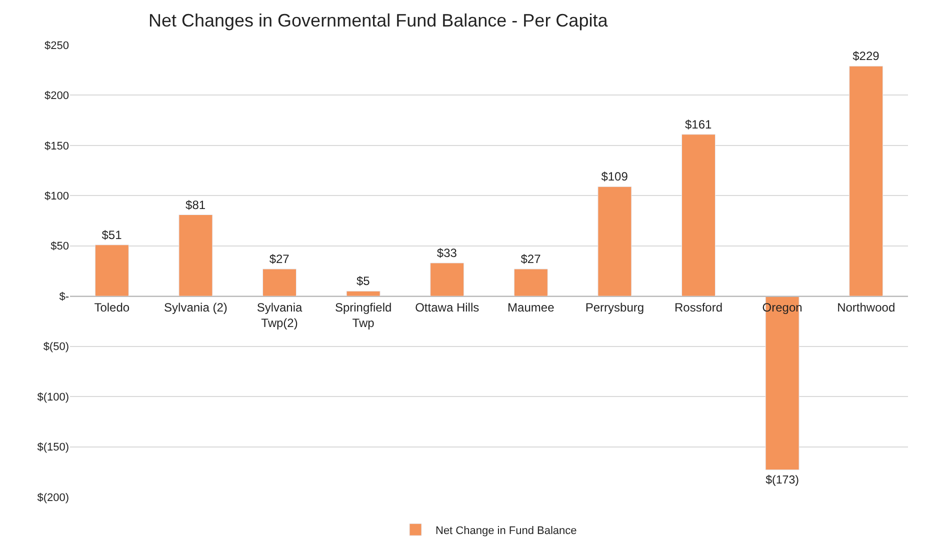  What do you see at coordinates (378, 20) in the screenshot?
I see `chart-title: Net Changes in Governmental Fund Balance - Per Capita` at bounding box center [378, 20].